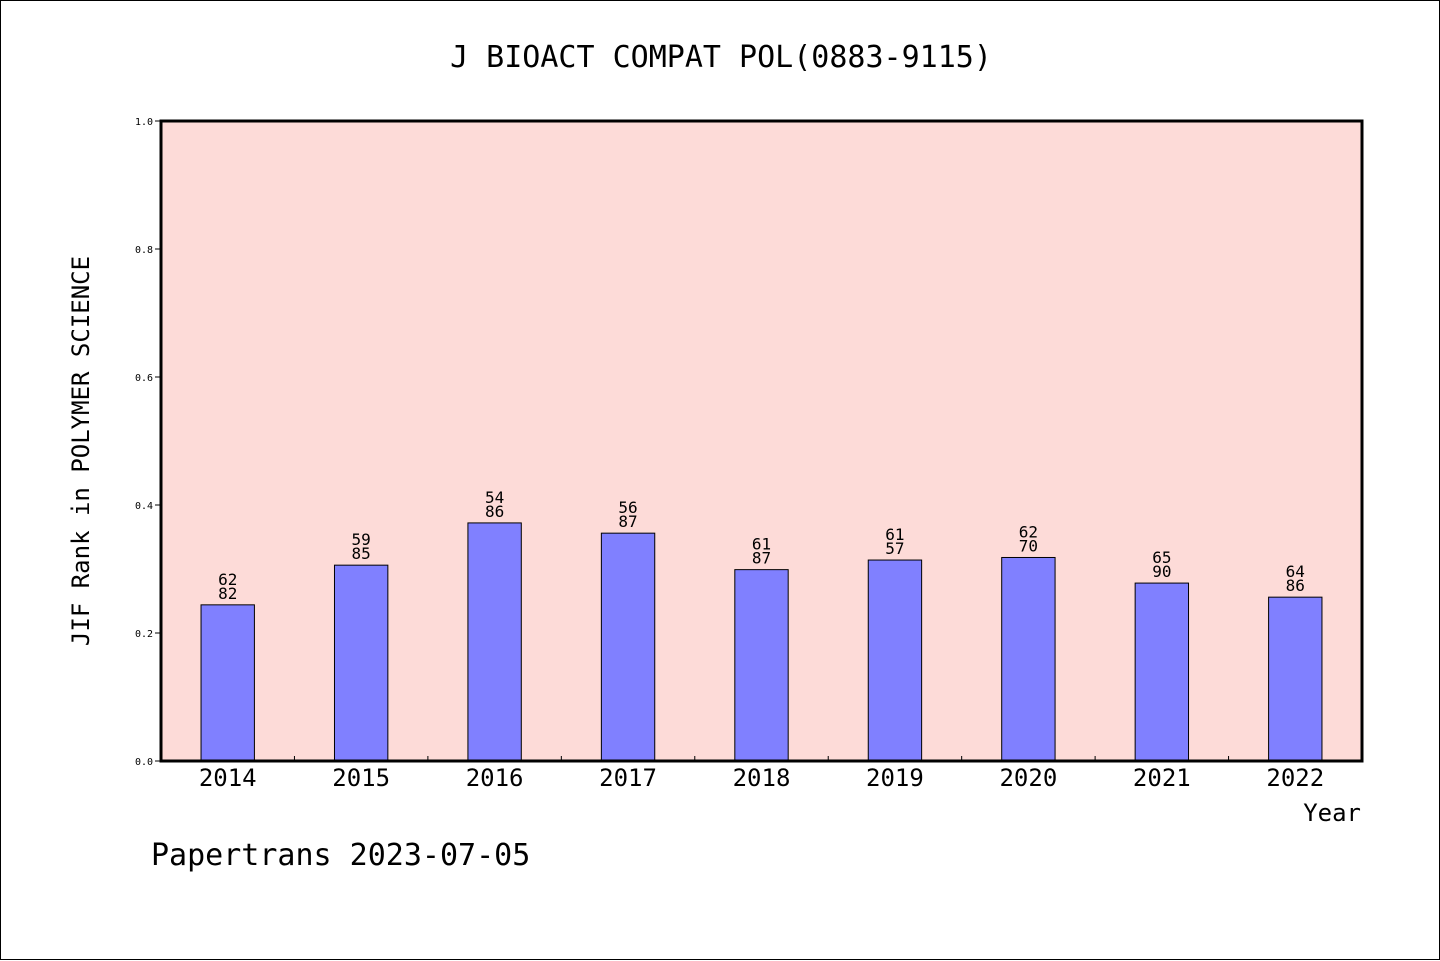 The height and width of the screenshot is (961, 1440). What do you see at coordinates (494, 642) in the screenshot?
I see `bar-2016` at bounding box center [494, 642].